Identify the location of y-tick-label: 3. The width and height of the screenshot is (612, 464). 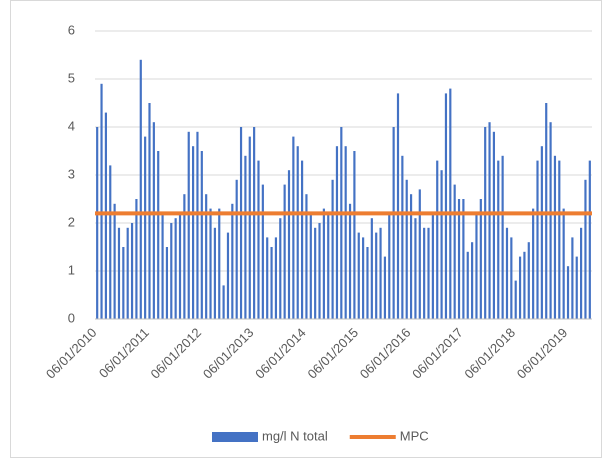
(71, 173).